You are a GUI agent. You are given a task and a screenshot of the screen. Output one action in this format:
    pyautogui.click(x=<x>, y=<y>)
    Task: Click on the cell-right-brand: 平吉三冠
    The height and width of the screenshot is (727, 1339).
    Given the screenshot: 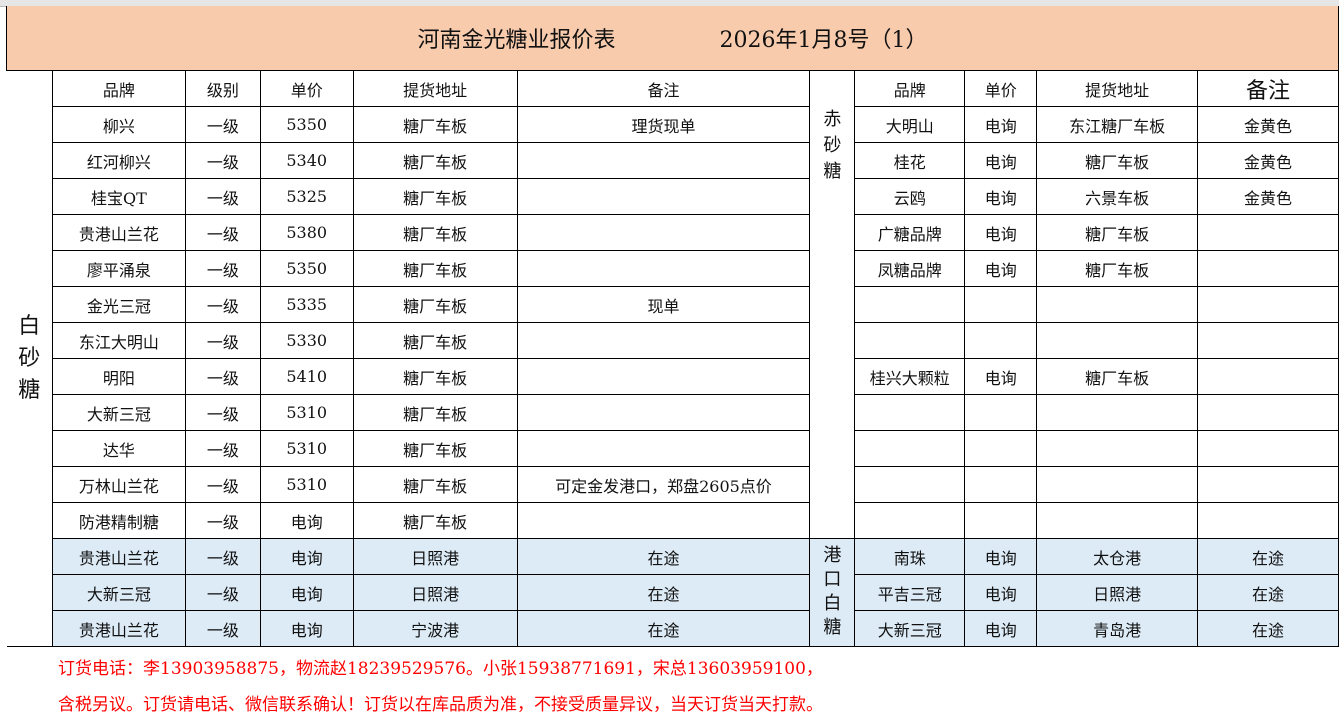 What is the action you would take?
    pyautogui.click(x=910, y=592)
    